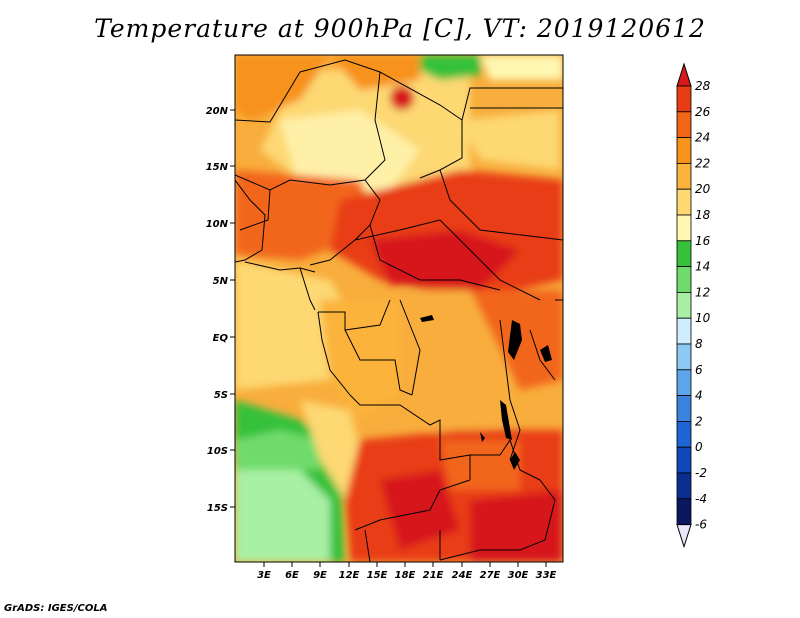 This screenshot has width=800, height=618. Describe the element at coordinates (518, 575) in the screenshot. I see `lon-label-30e: 30E` at that location.